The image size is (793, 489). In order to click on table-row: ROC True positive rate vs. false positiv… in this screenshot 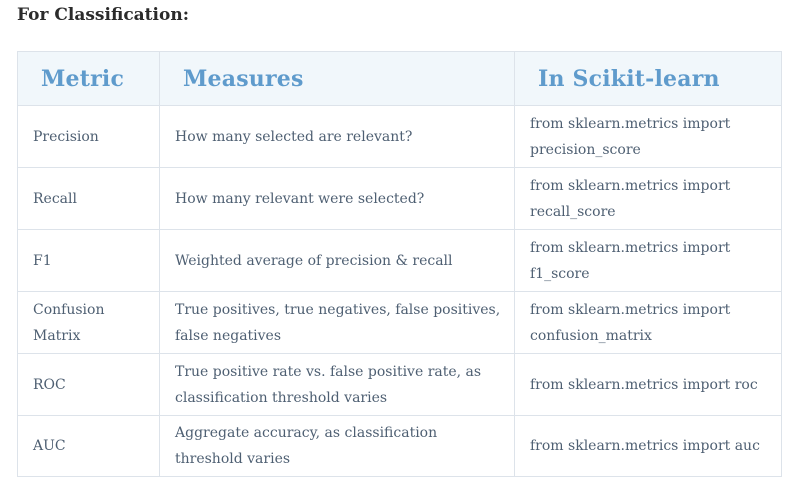, I will do `click(399, 384)`.